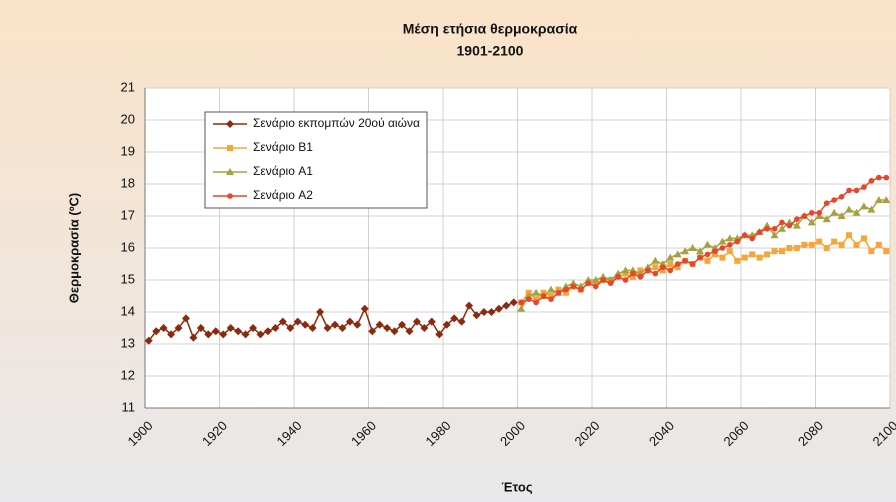 Image resolution: width=896 pixels, height=502 pixels. I want to click on y-tick-label: 12, so click(128, 374).